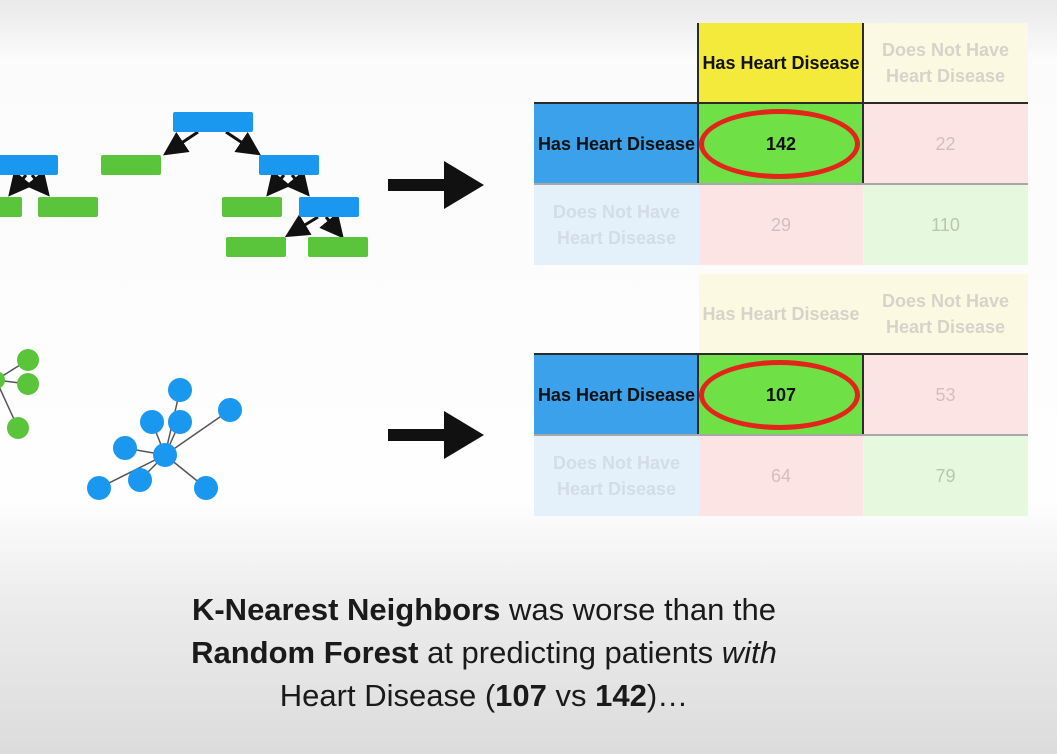 The width and height of the screenshot is (1057, 754). Describe the element at coordinates (945, 143) in the screenshot. I see `false-negative-cell: 22` at that location.